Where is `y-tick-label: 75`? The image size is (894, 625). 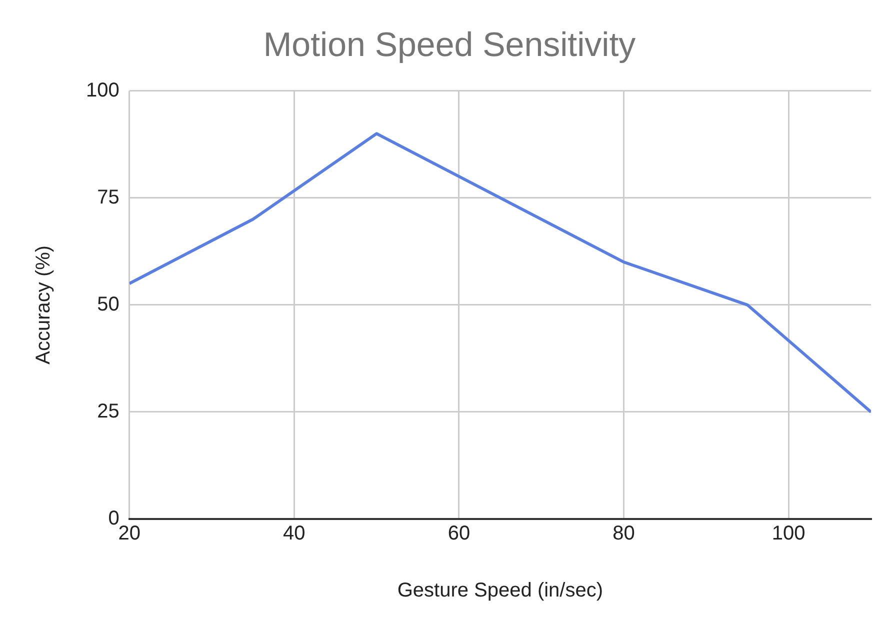
y-tick-label: 75 is located at coordinates (108, 197).